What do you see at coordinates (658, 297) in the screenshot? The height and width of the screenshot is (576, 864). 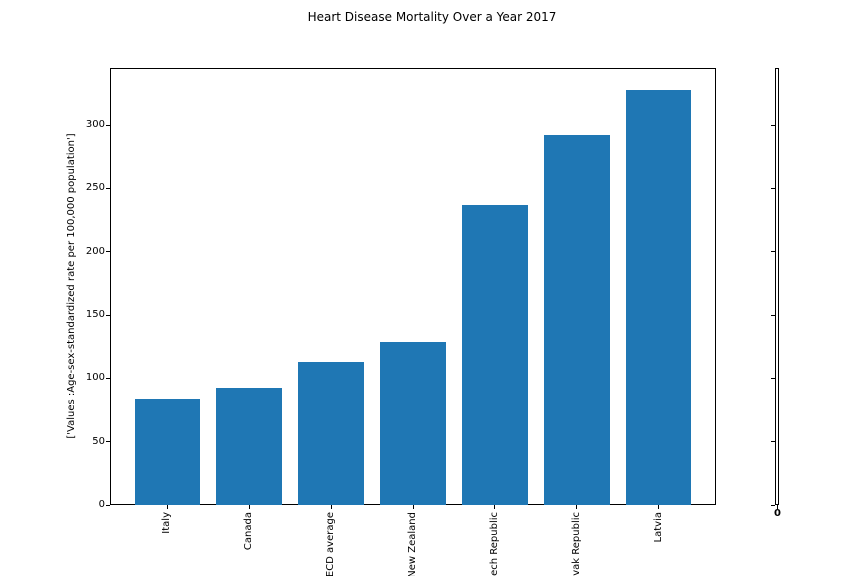 I see `bar-latvia` at bounding box center [658, 297].